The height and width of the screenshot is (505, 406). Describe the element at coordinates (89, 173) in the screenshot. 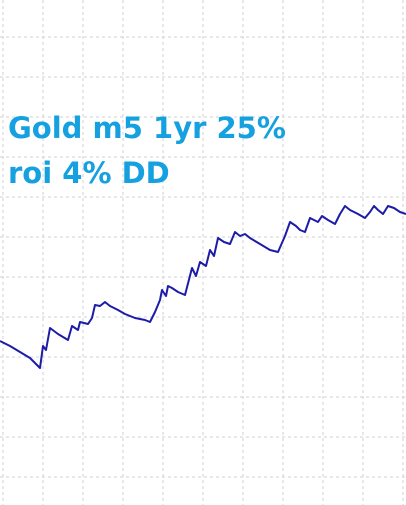

I see `annotation: roi 4% DD` at that location.